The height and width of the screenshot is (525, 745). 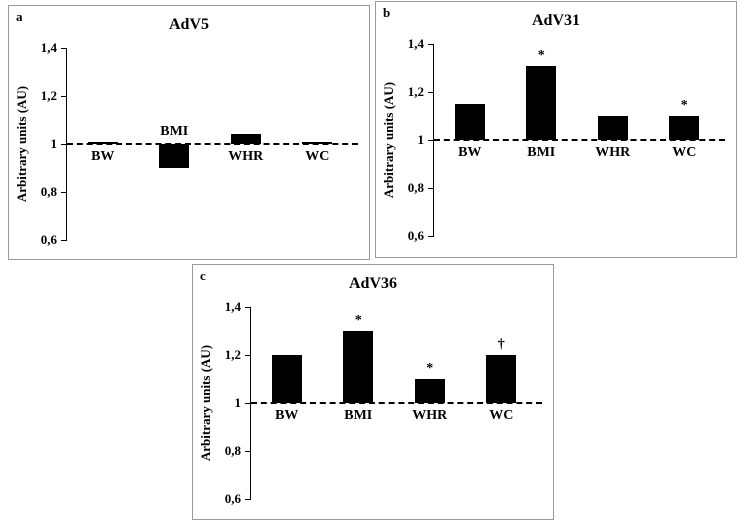 What do you see at coordinates (188, 24) in the screenshot?
I see `chart-title-adv5: AdV5` at bounding box center [188, 24].